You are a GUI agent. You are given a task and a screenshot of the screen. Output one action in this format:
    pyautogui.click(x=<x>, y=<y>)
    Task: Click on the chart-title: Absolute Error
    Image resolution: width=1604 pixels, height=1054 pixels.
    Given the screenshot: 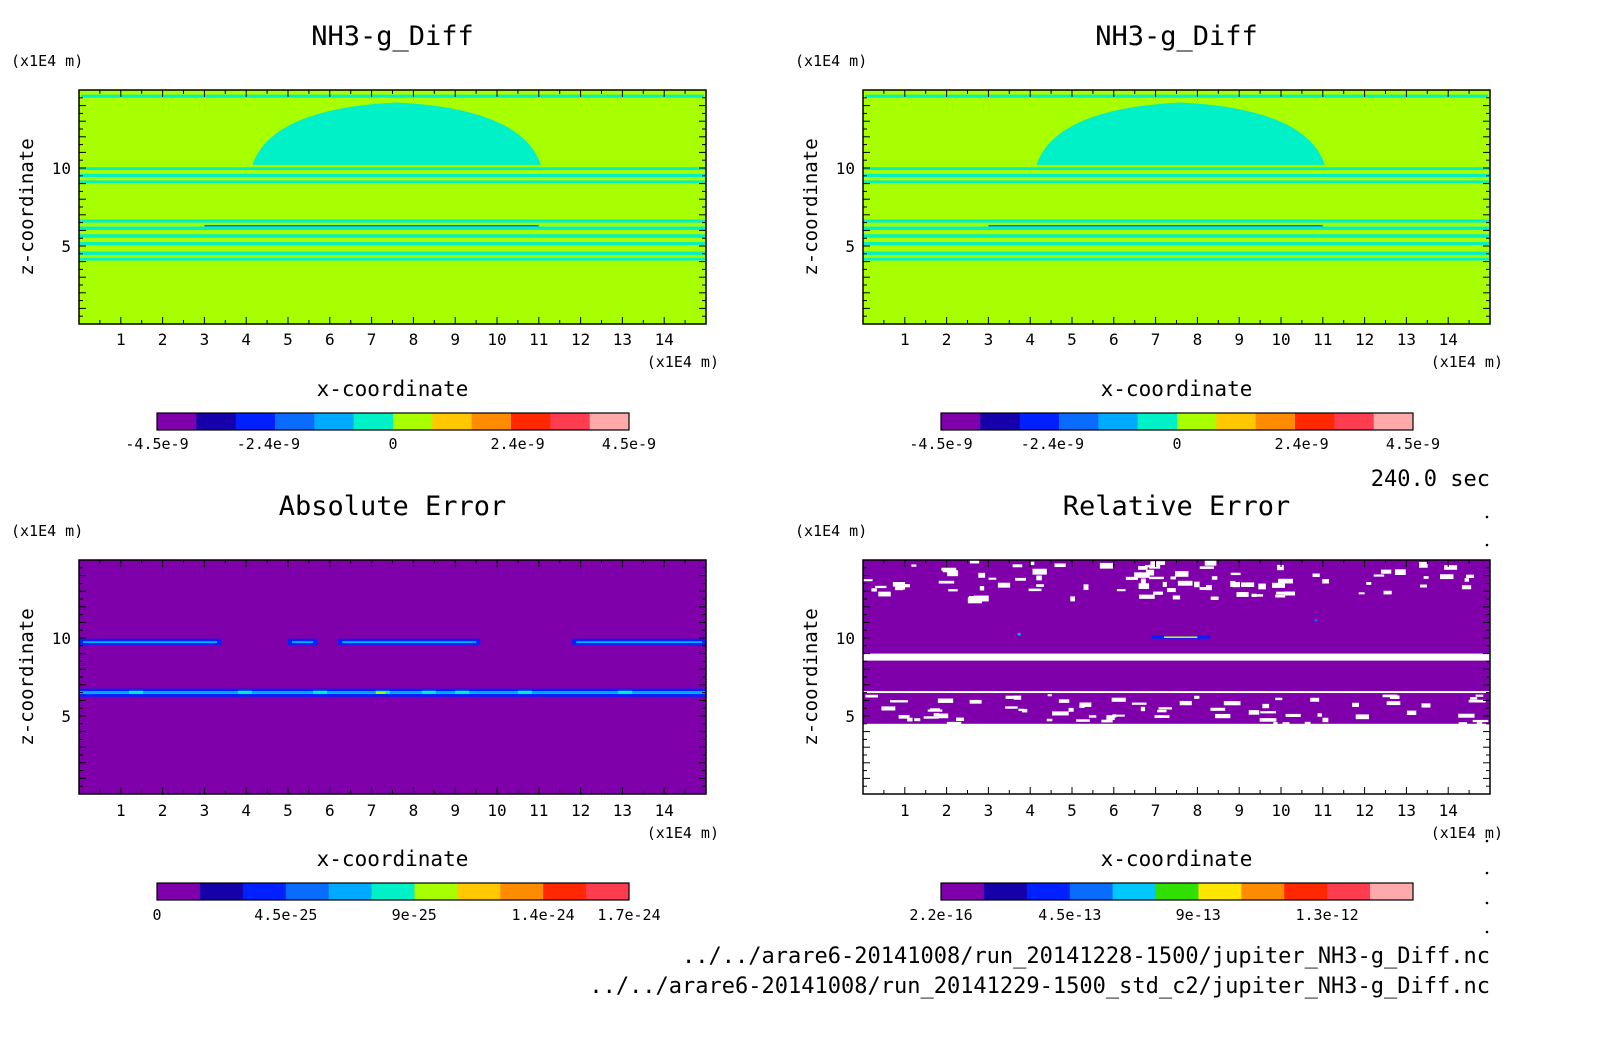 What is the action you would take?
    pyautogui.click(x=393, y=506)
    